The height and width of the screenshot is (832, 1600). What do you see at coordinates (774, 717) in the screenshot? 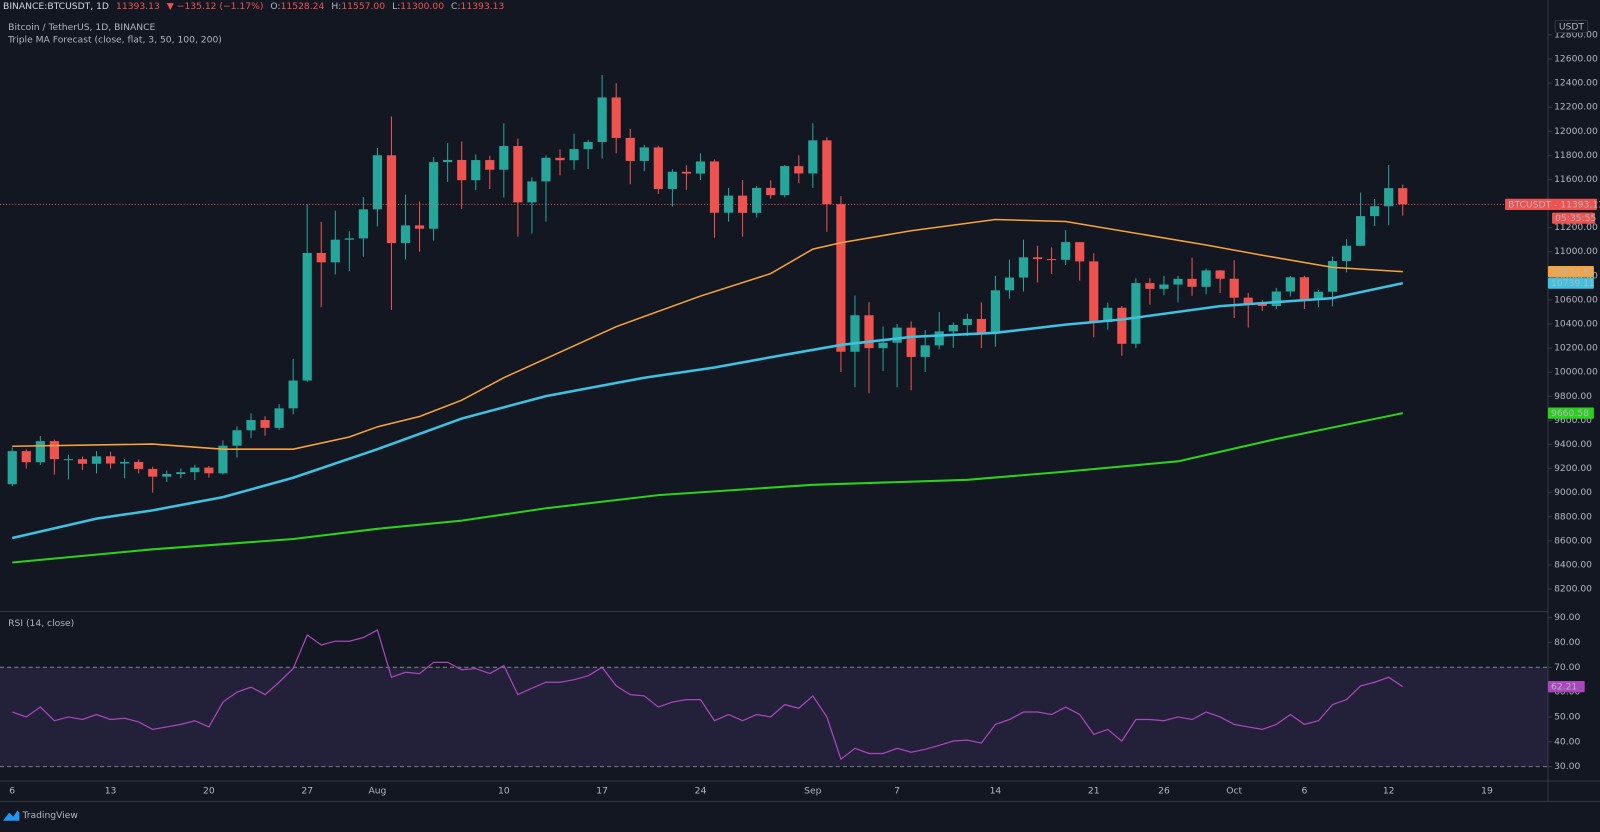
I see `rsi-band` at bounding box center [774, 717].